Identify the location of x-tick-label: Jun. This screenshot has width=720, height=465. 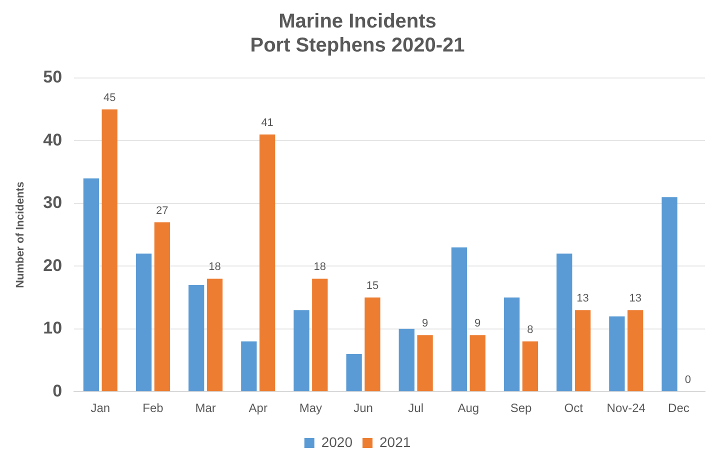
(363, 408).